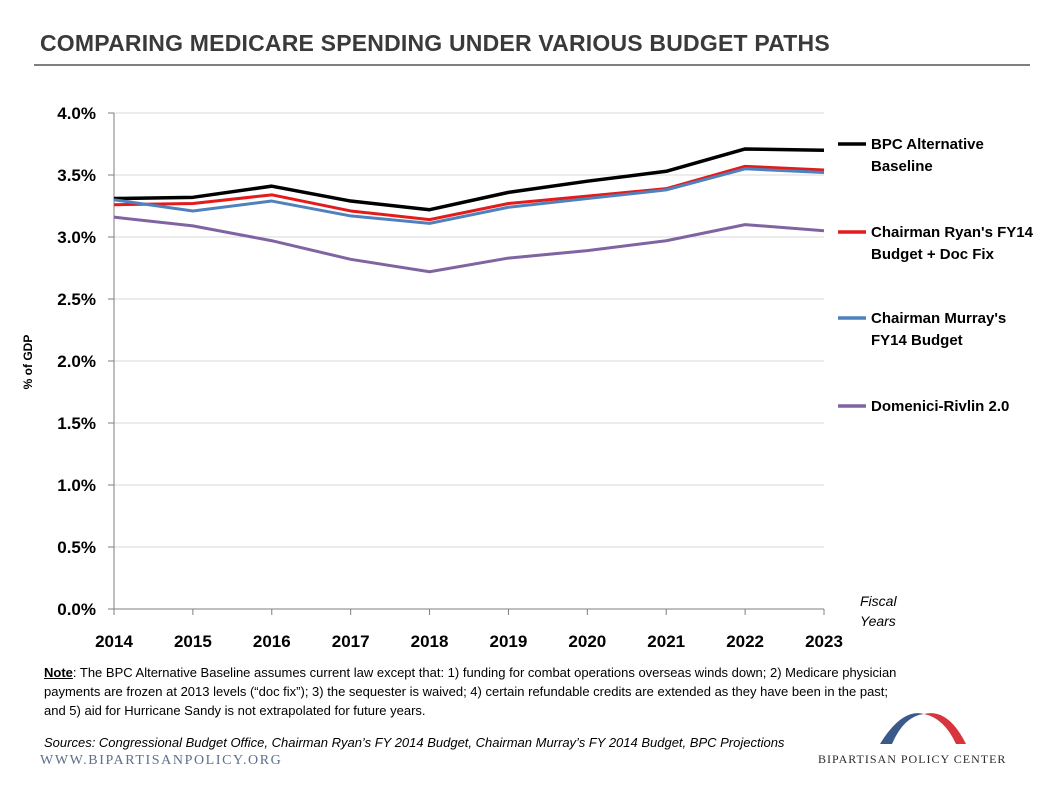 The height and width of the screenshot is (793, 1060). Describe the element at coordinates (76, 547) in the screenshot. I see `y-tick-label: 0.5%` at that location.